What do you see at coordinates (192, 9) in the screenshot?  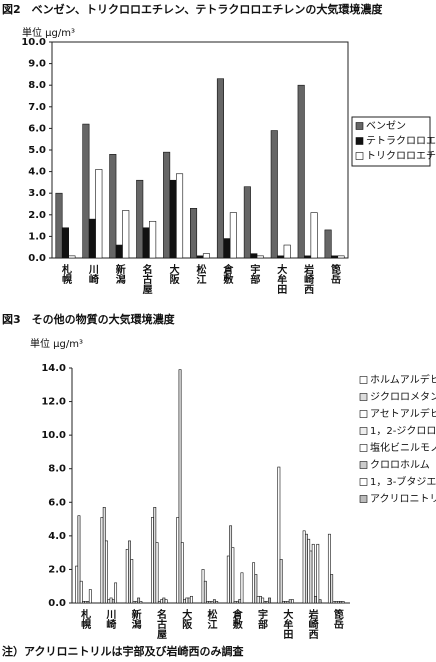 I see `chart-title: 図2 ベンゼン、トリクロロエチレン、テトラクロロエチレンの大気環境濃度` at bounding box center [192, 9].